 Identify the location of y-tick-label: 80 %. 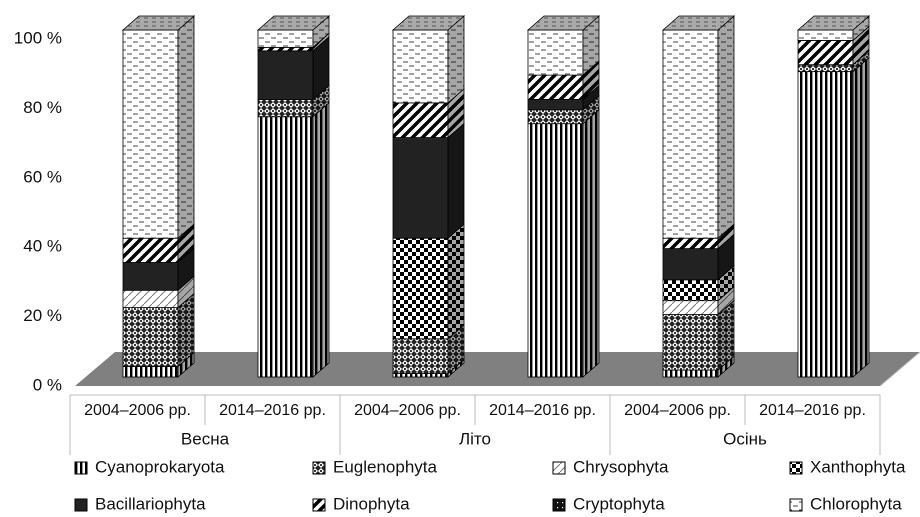
(42, 107).